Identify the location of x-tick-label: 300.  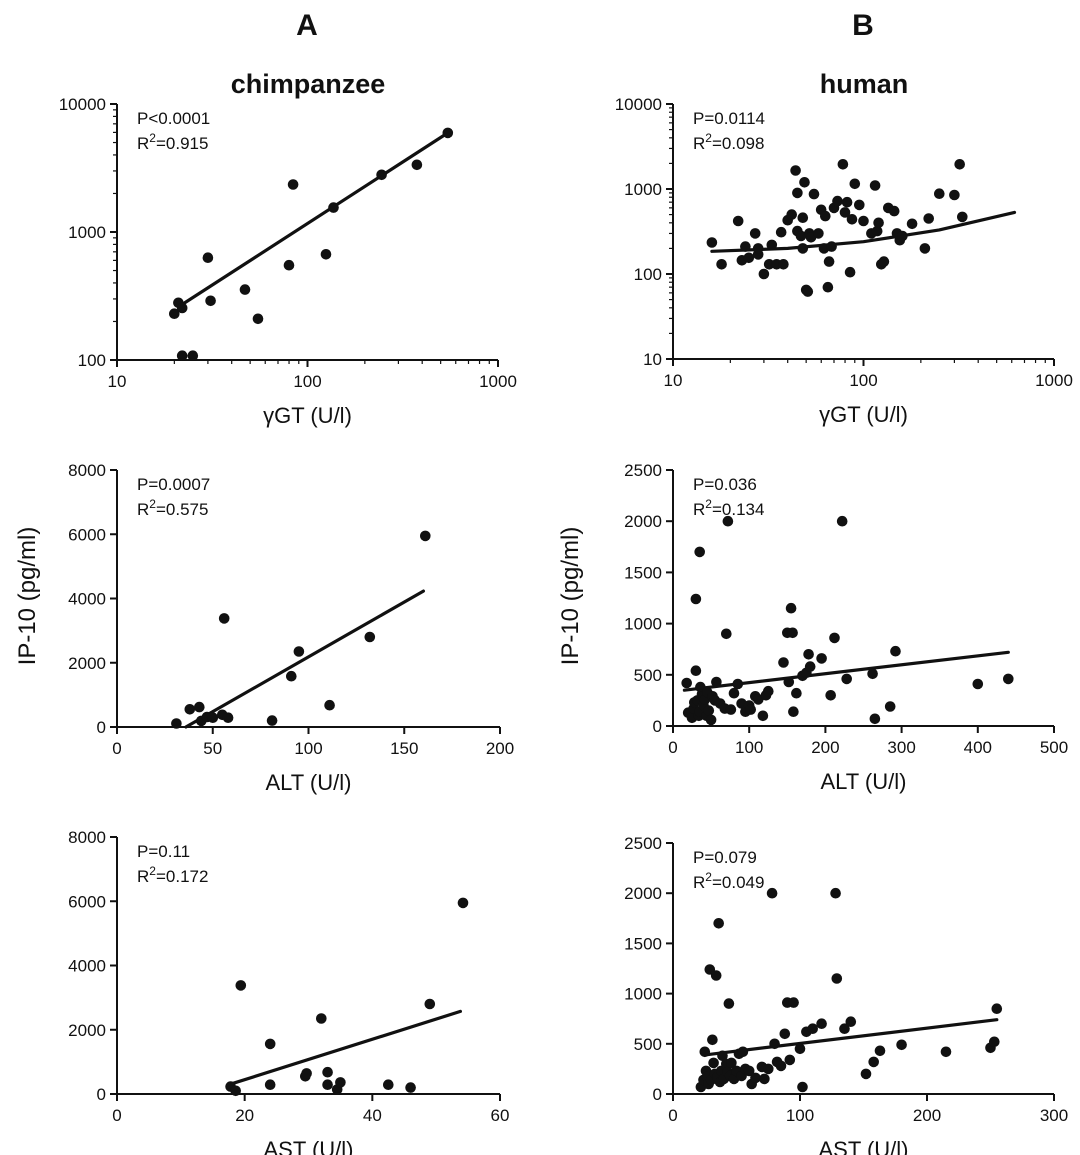
(1054, 1115).